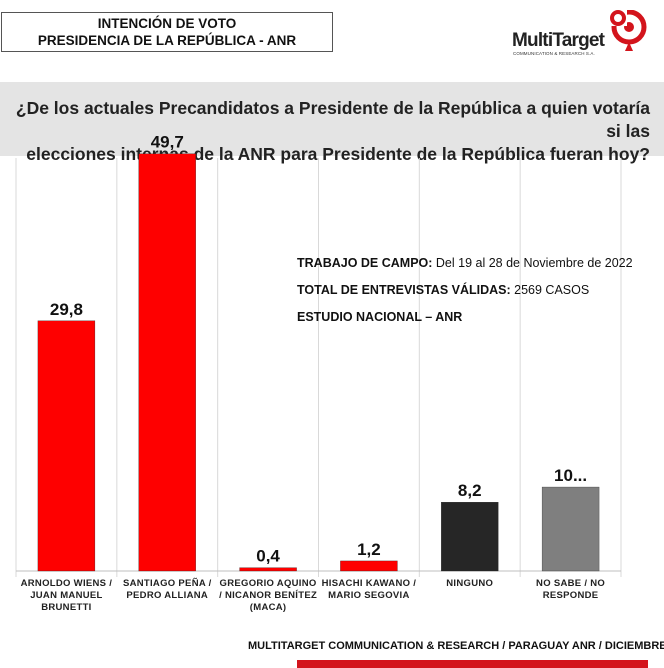 This screenshot has height=668, width=664. What do you see at coordinates (404, 290) in the screenshot?
I see `interviews-label: TOTAL DE ENTREVISTAS VÁLIDAS:` at bounding box center [404, 290].